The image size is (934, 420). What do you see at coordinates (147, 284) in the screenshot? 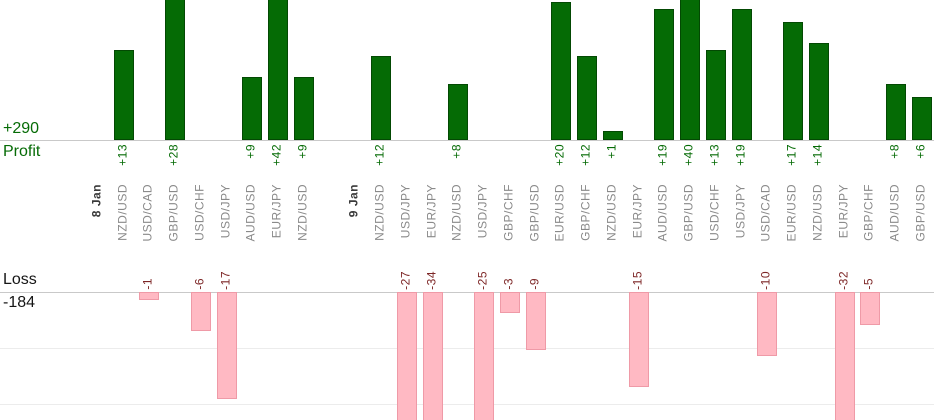
I see `loss-value-label: -1` at bounding box center [147, 284].